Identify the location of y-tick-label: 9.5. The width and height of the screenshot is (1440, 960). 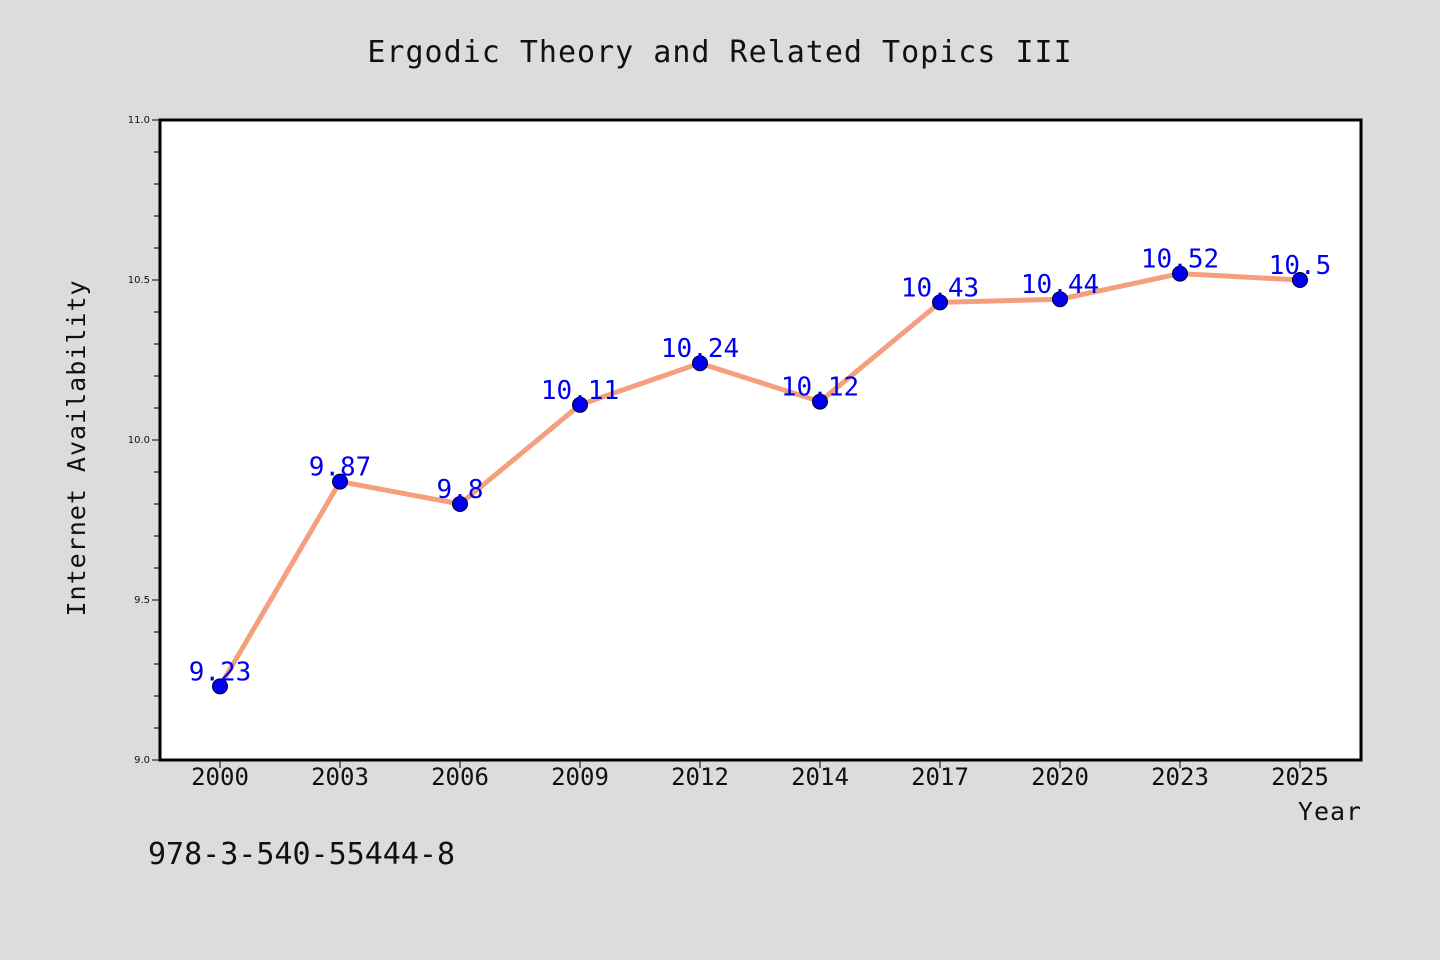
(142, 600).